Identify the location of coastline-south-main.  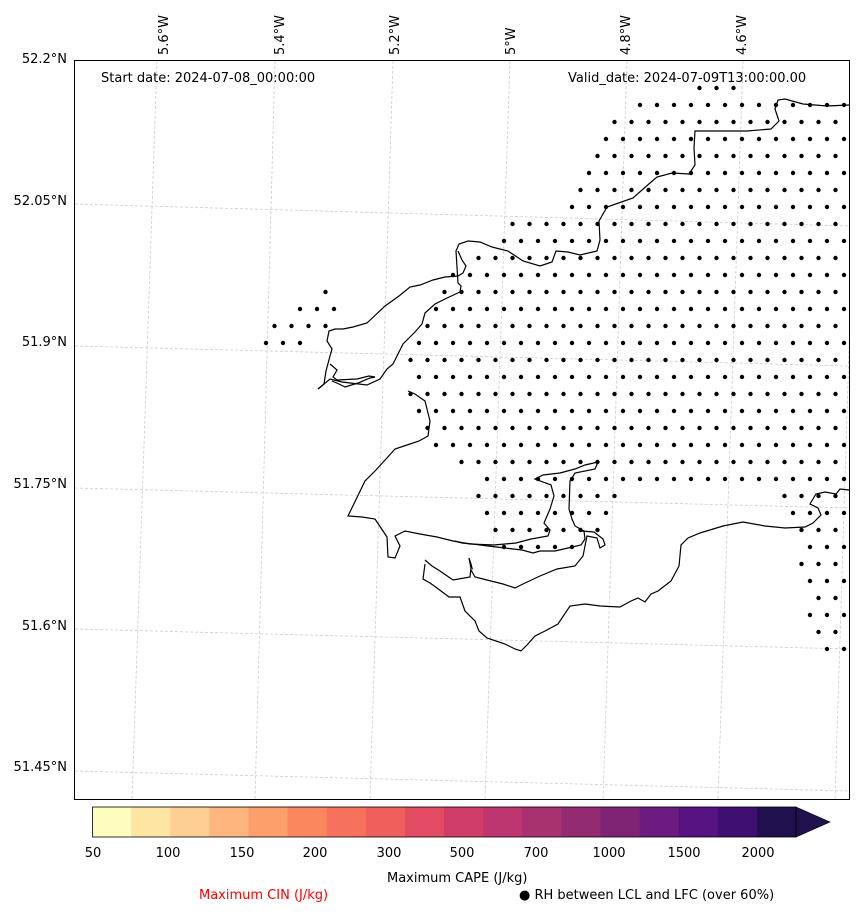
(538, 559).